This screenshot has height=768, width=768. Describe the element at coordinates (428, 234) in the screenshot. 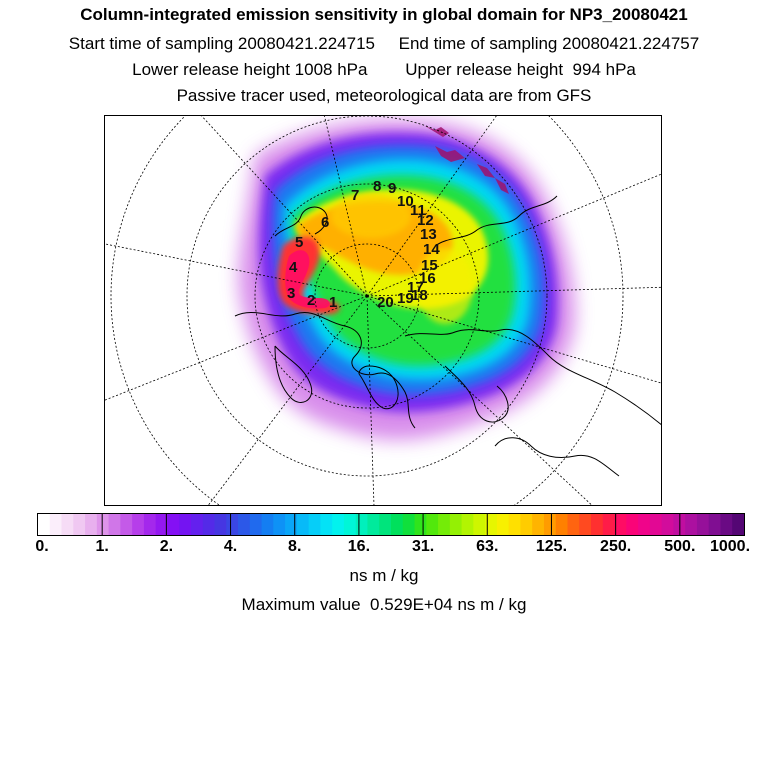

I see `trajectory-label: 13` at that location.